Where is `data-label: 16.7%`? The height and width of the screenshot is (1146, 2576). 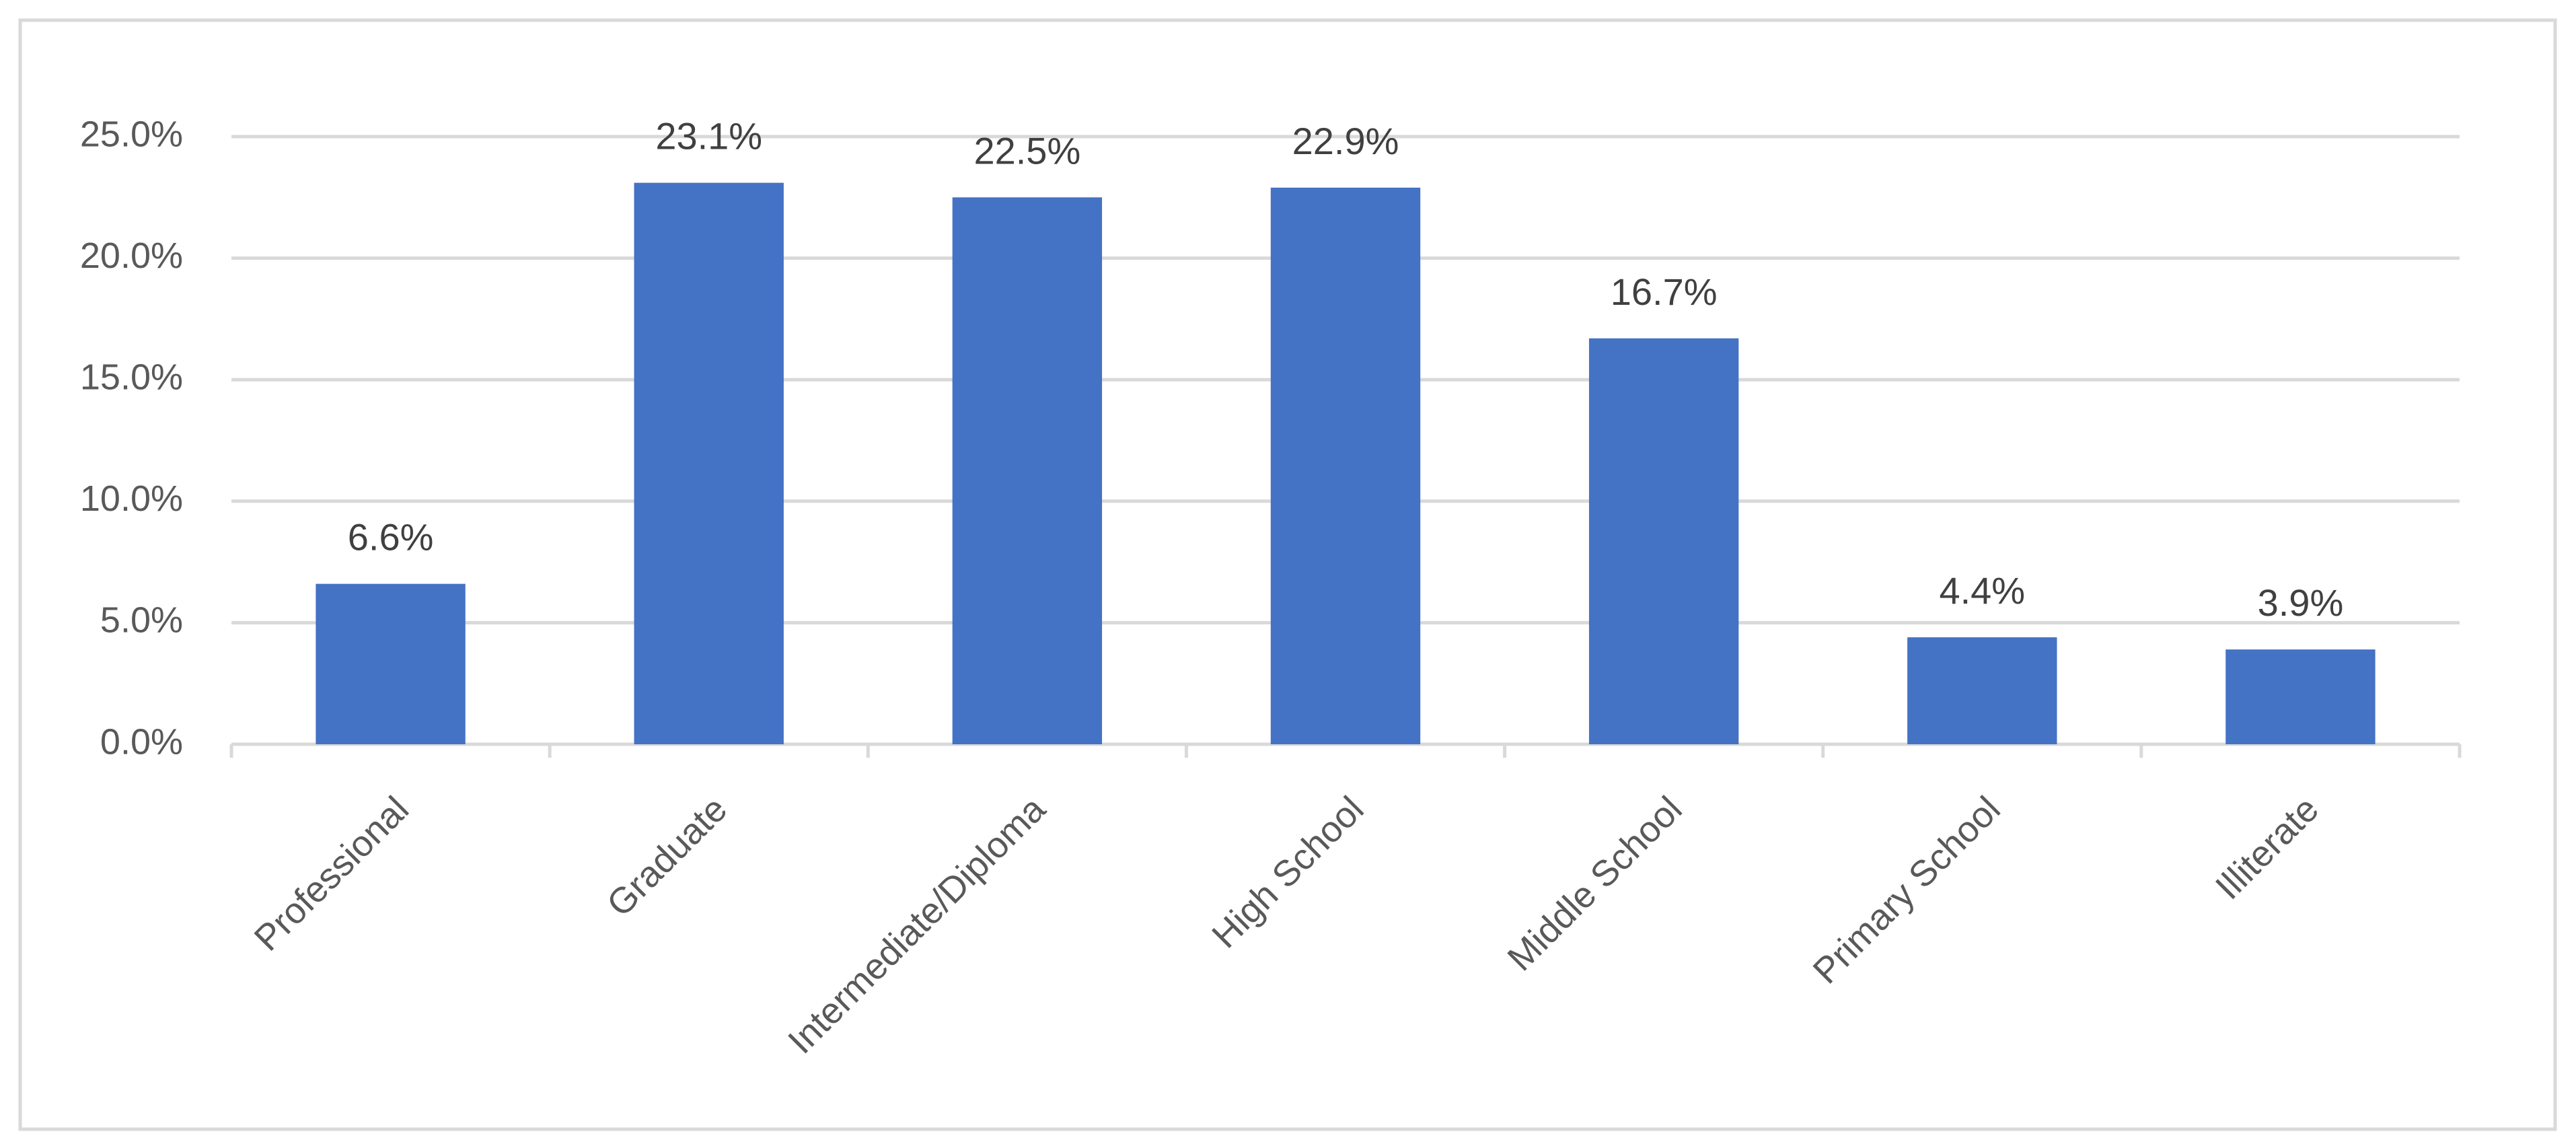 data-label: 16.7% is located at coordinates (1664, 292).